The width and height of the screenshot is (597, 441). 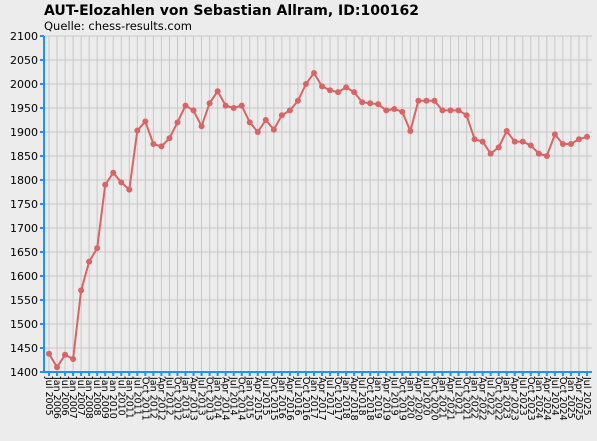 What do you see at coordinates (538, 397) in the screenshot?
I see `x-tick-label: Jan 2024` at bounding box center [538, 397].